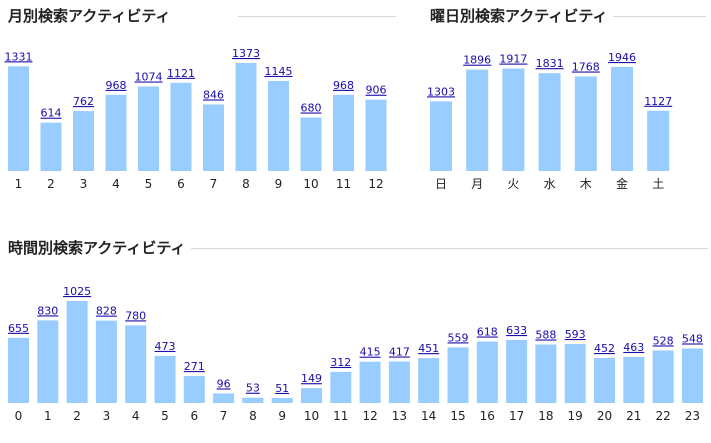 The height and width of the screenshot is (443, 711). What do you see at coordinates (18, 328) in the screenshot?
I see `bar-value-link: 655` at bounding box center [18, 328].